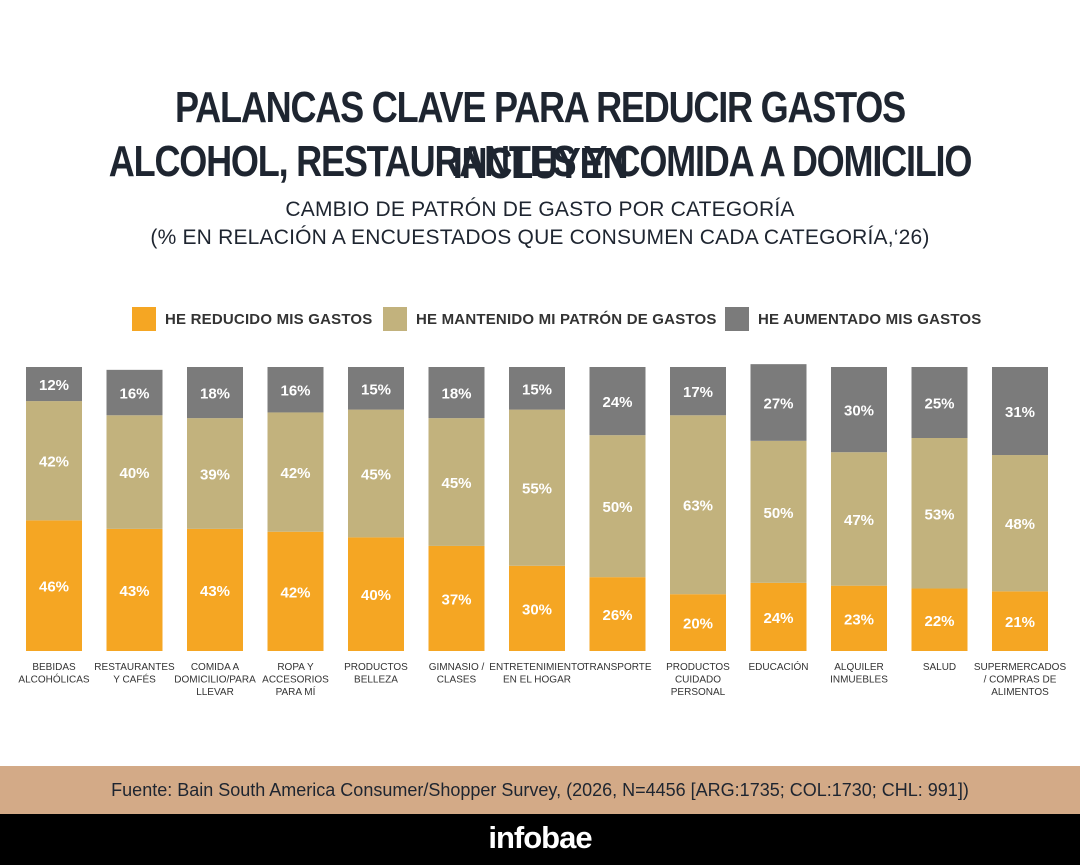 This screenshot has width=1080, height=865. I want to click on data-label-mantenido-1: 40%, so click(134, 473).